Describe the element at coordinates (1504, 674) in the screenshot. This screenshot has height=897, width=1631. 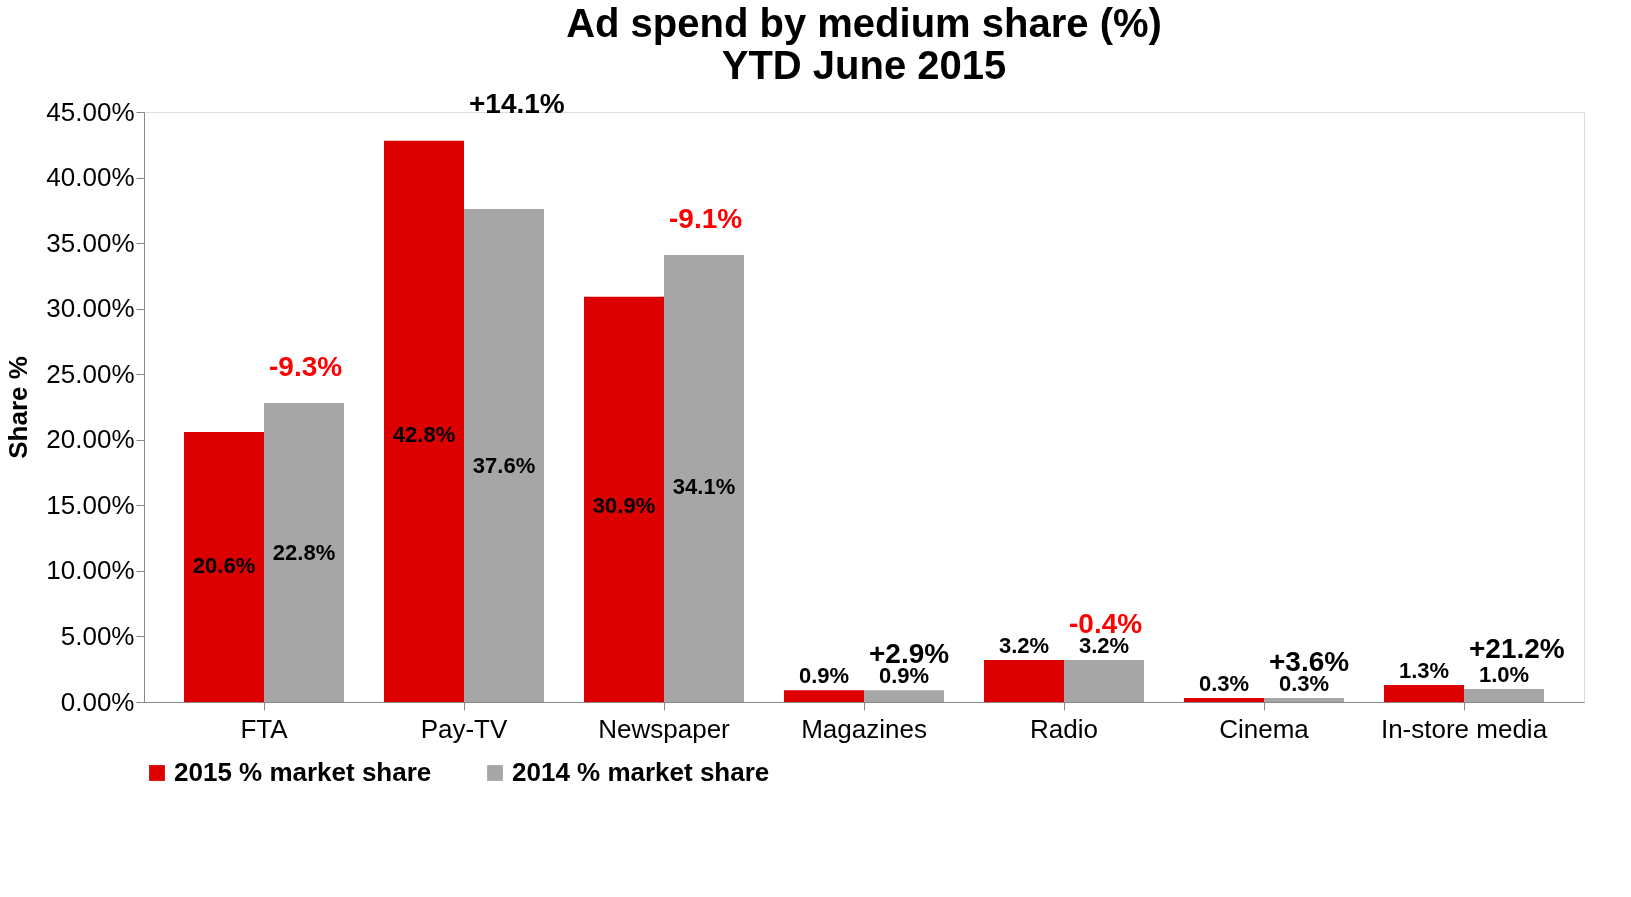
I see `data-label: 1.0%` at that location.